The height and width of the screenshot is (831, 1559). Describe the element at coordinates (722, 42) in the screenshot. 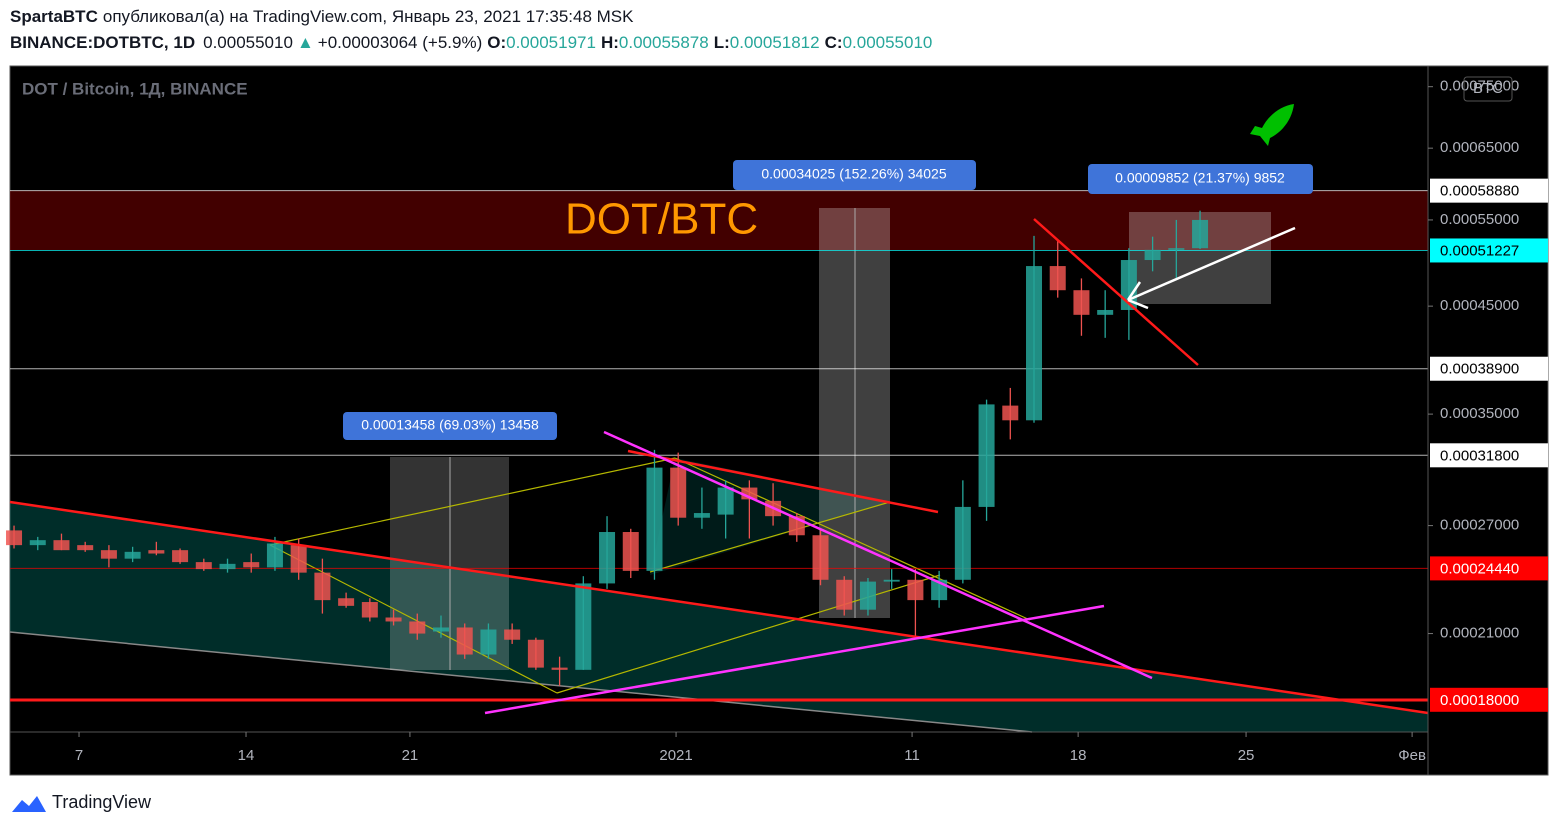

I see `l-label: L:` at that location.